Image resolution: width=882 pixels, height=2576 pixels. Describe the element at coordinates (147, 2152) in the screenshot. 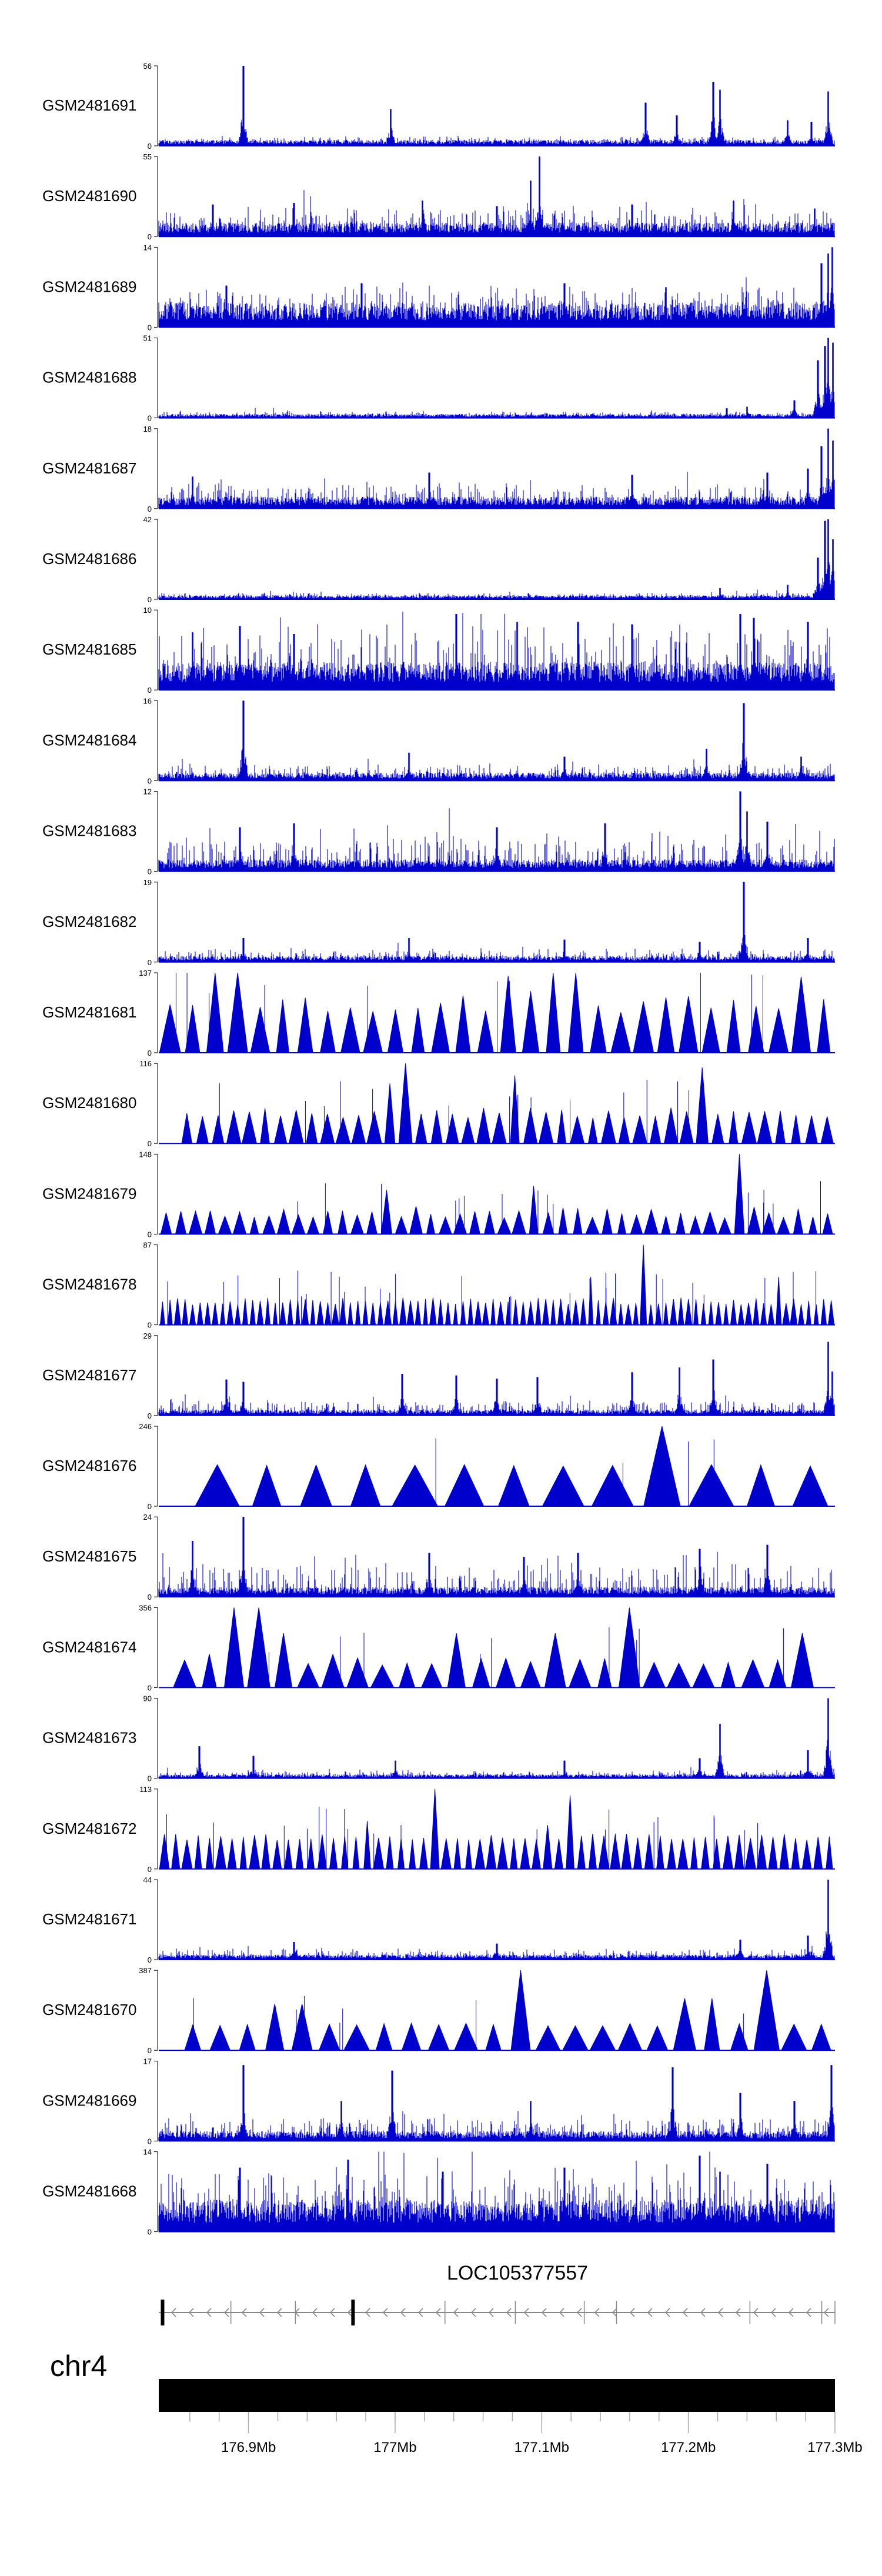

I see `y-axis-max-label: 14` at that location.